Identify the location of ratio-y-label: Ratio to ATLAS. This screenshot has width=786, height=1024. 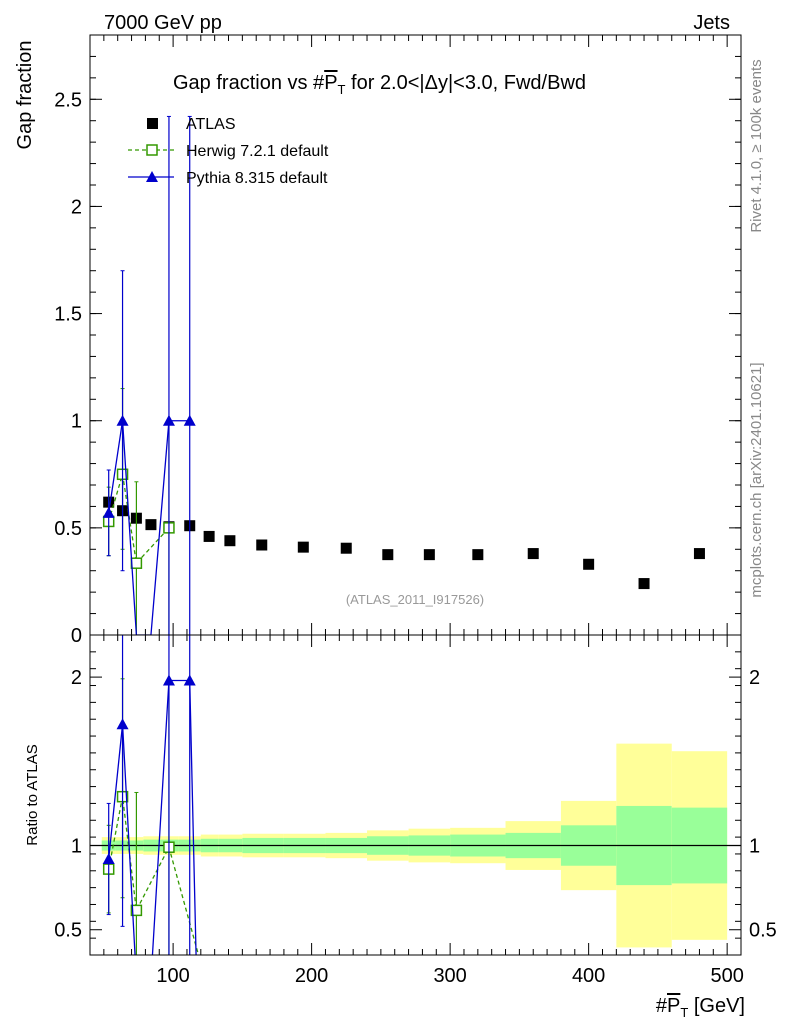
(32, 794).